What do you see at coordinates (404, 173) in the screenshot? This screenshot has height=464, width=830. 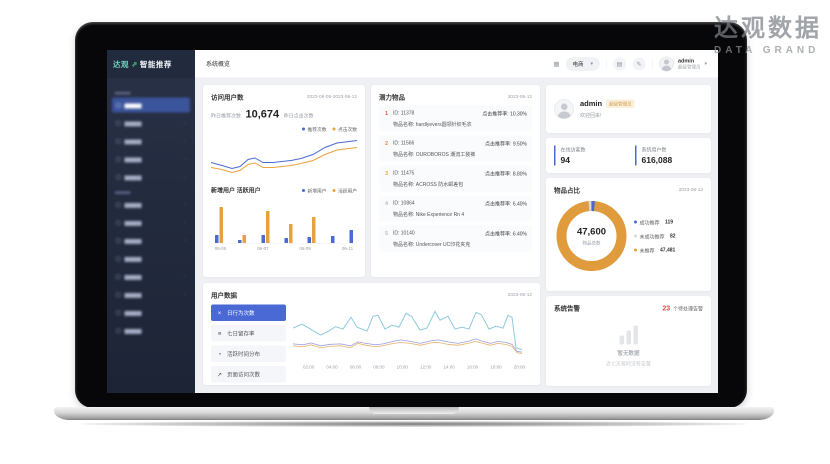 I see `item-id: ID: 11475` at bounding box center [404, 173].